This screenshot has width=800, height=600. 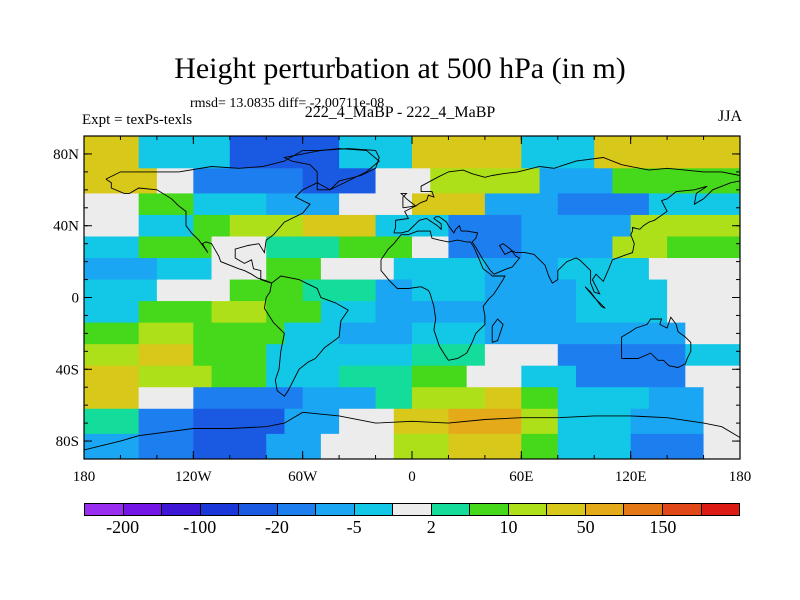 What do you see at coordinates (354, 527) in the screenshot?
I see `colorbar-label: -5` at bounding box center [354, 527].